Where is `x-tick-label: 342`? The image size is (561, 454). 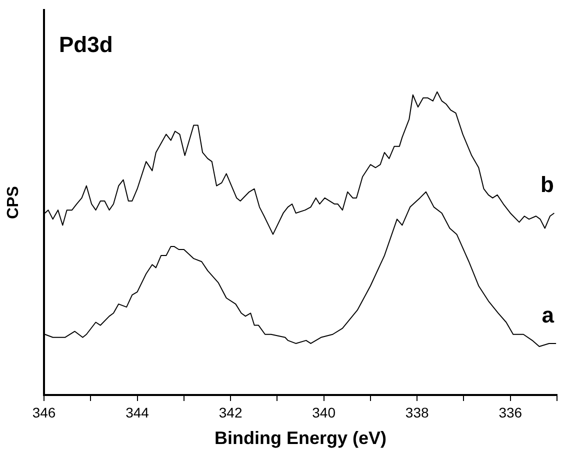 x-tick-label: 342 is located at coordinates (230, 412).